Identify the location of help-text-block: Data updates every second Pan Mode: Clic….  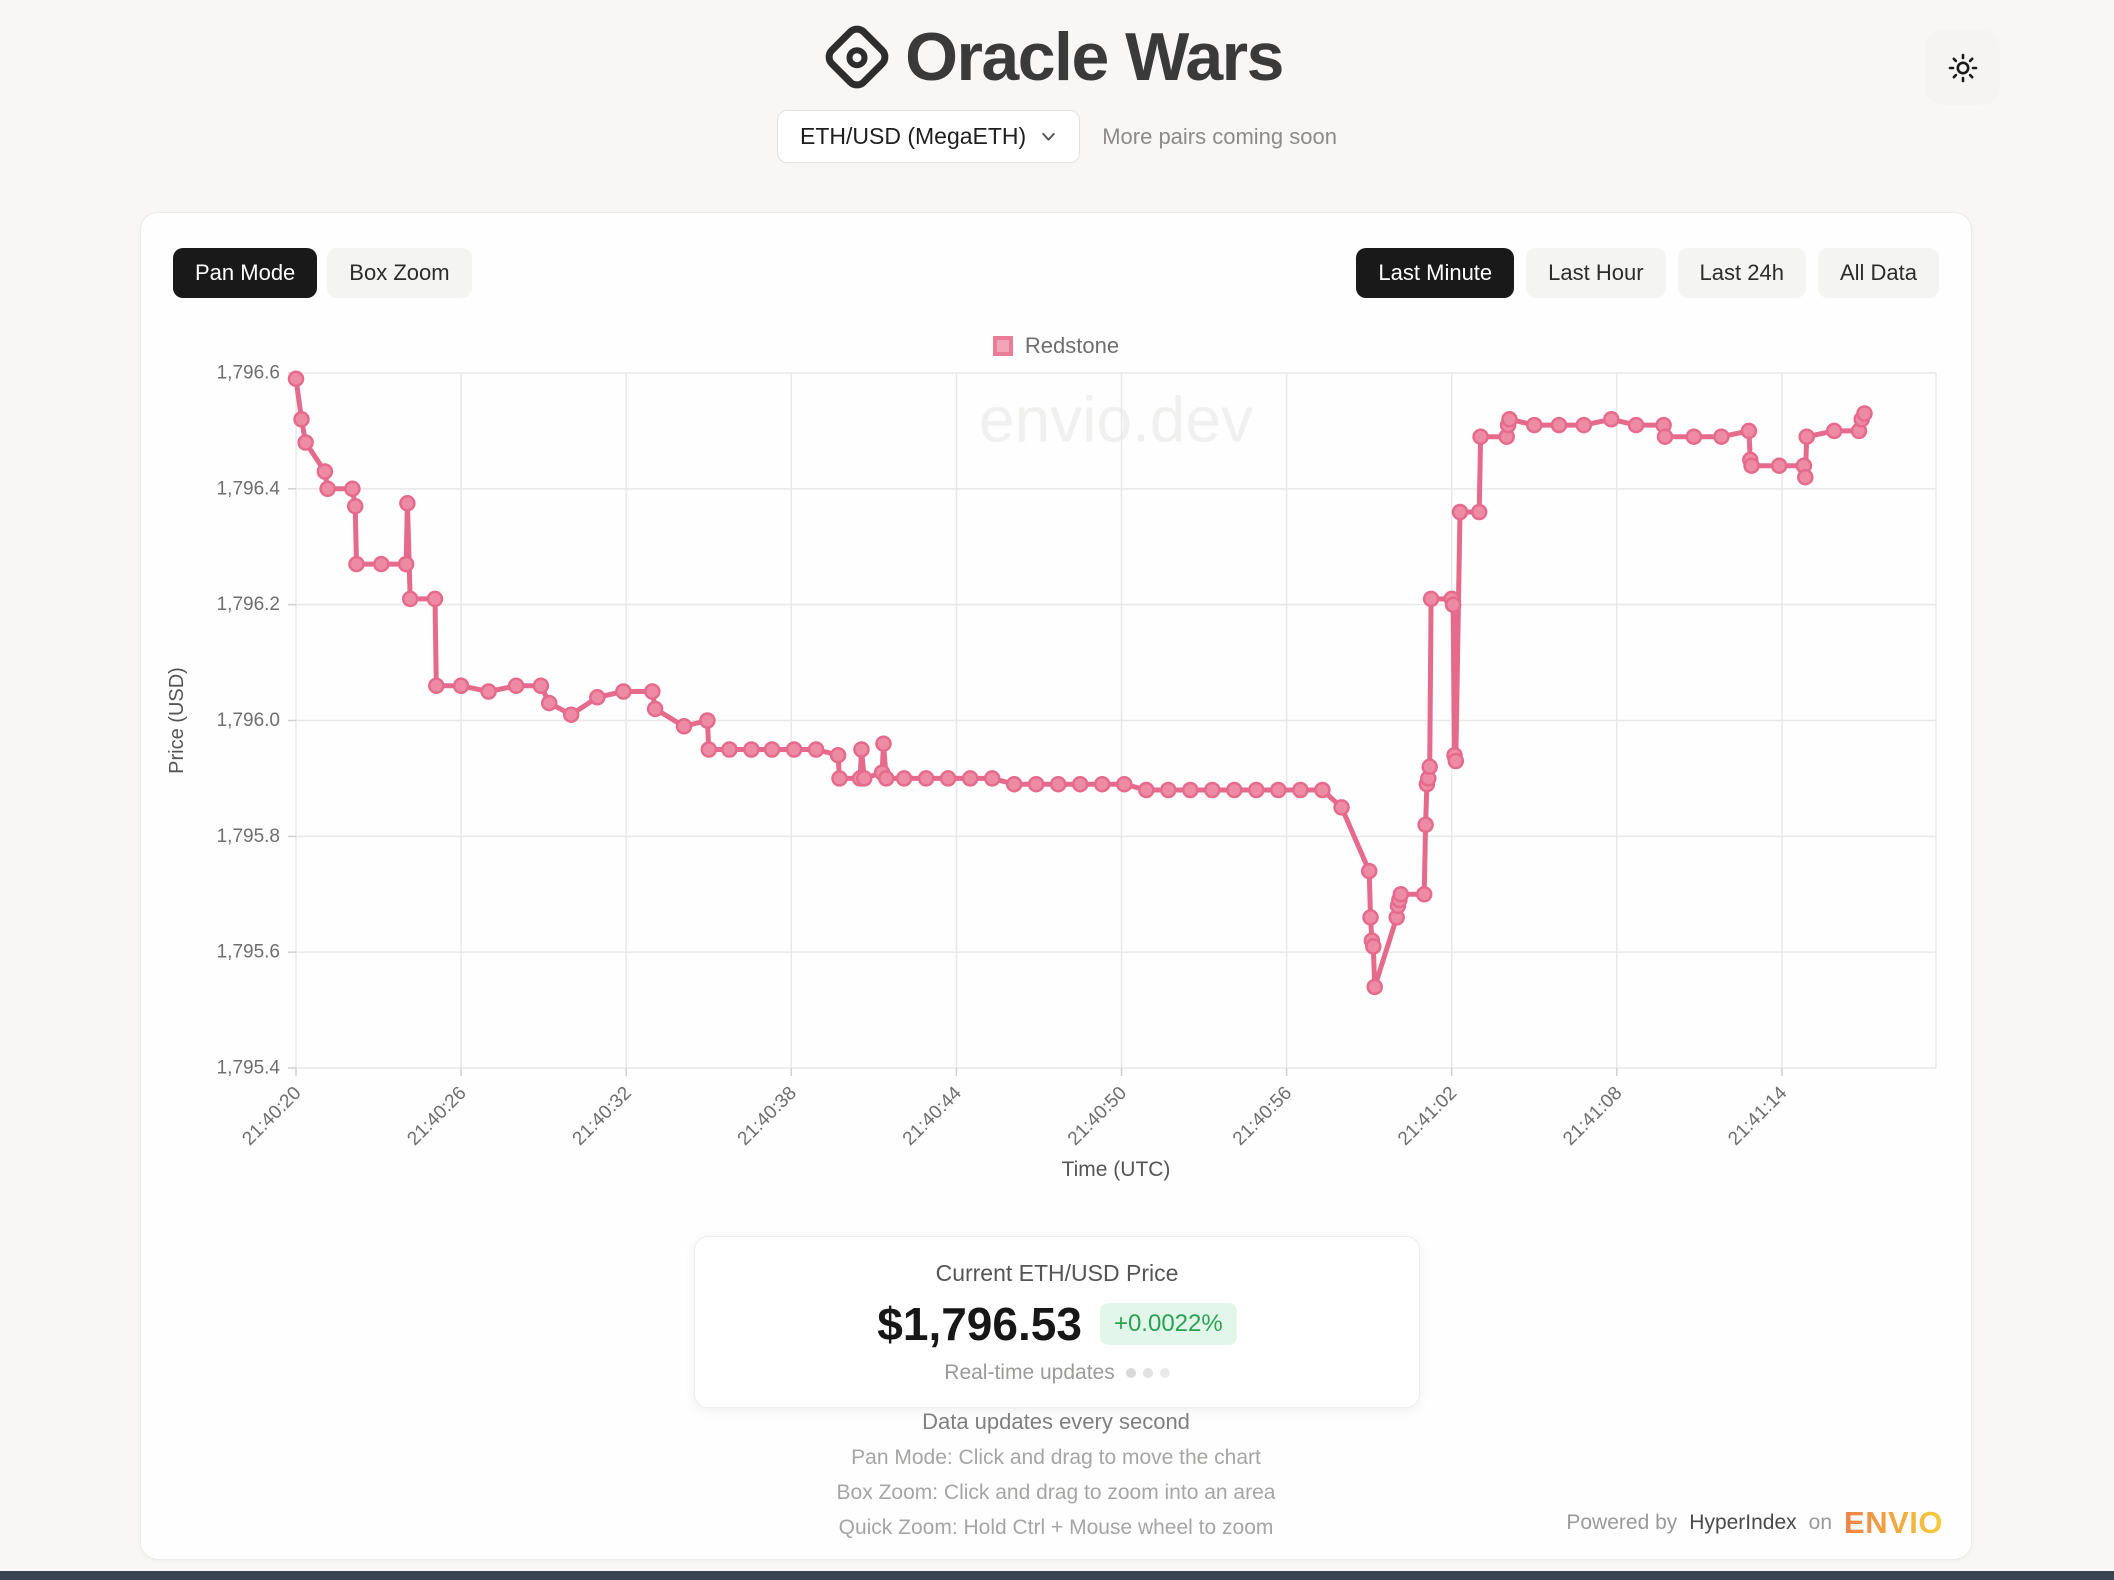
(1056, 1480).